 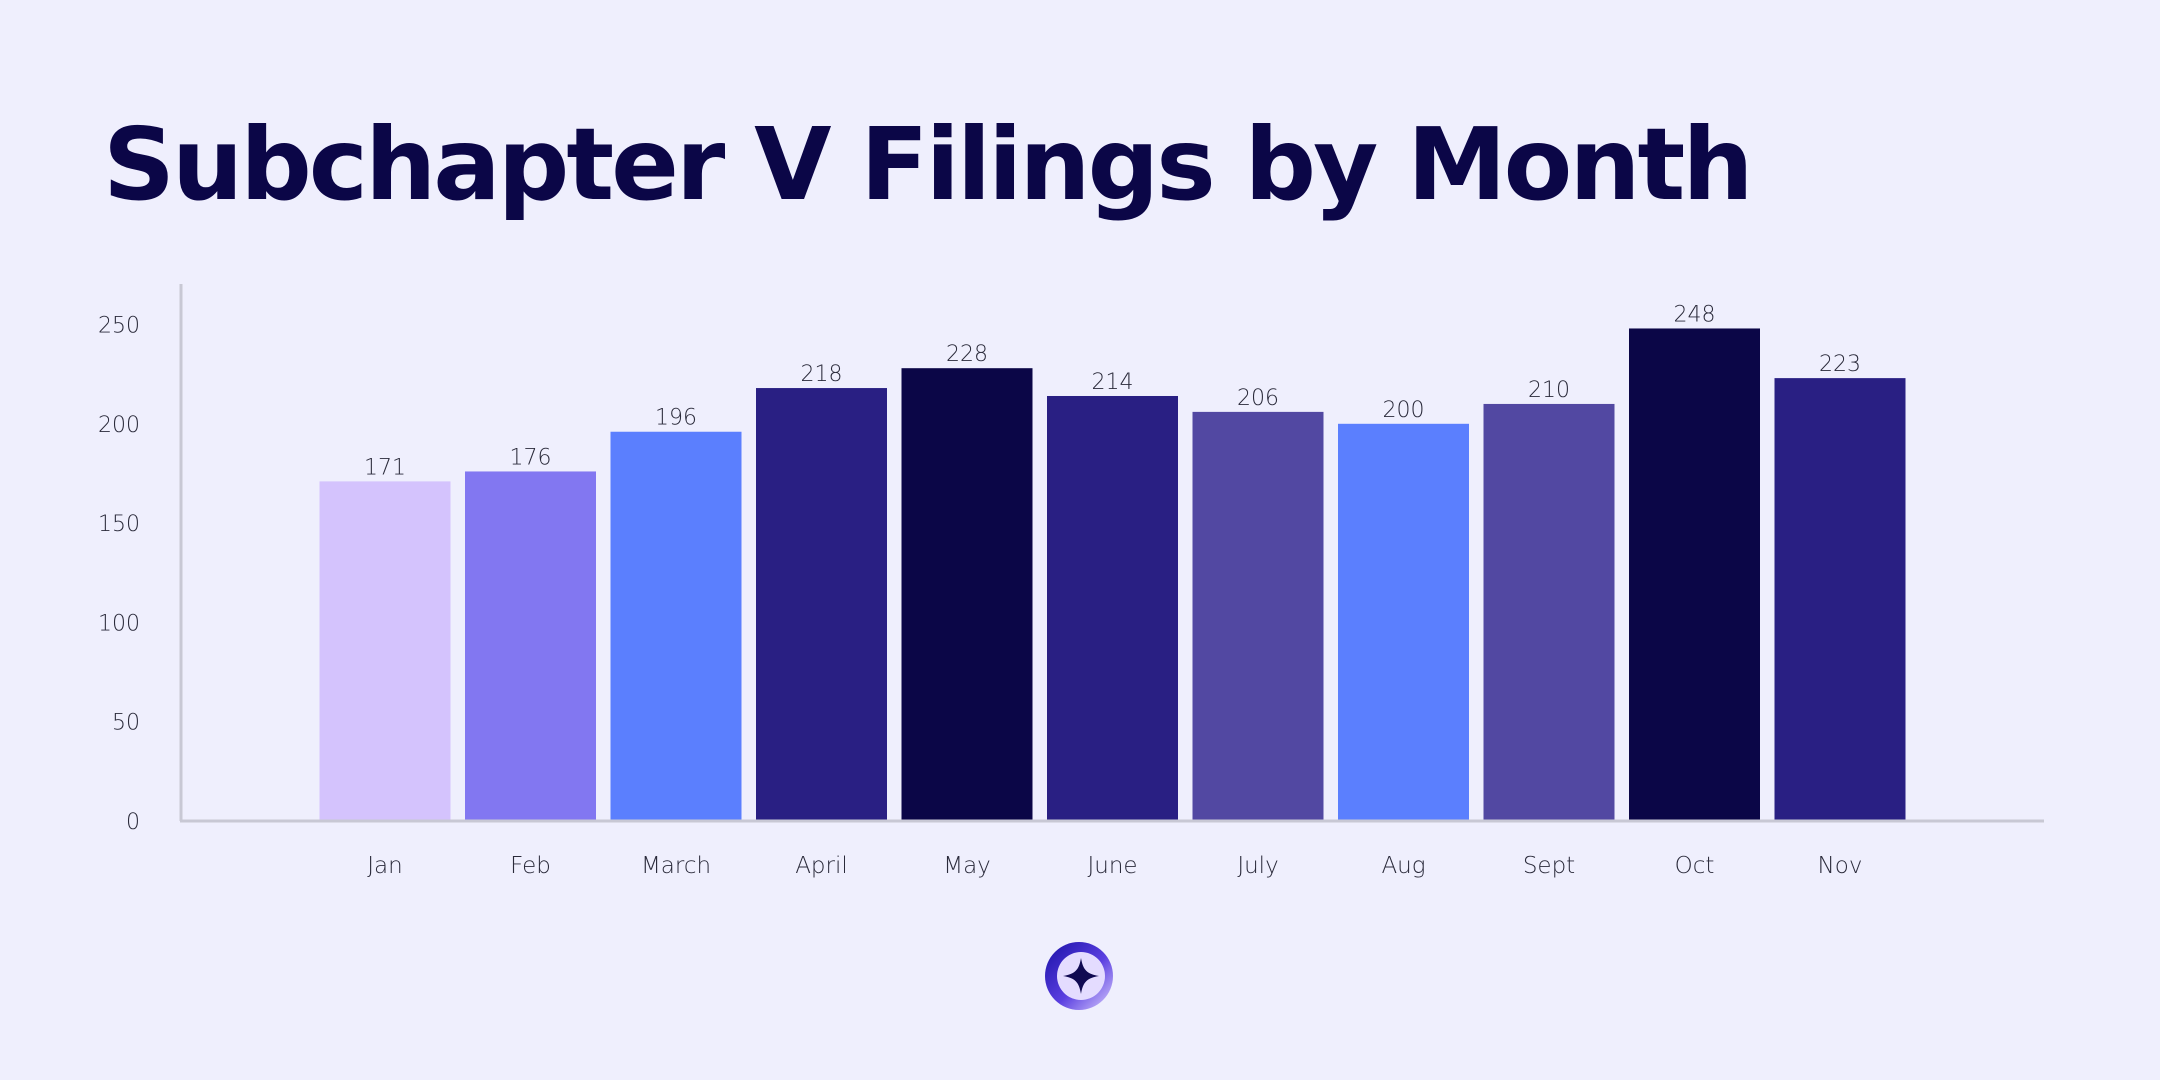 I want to click on x-tick-label: May, so click(x=967, y=866).